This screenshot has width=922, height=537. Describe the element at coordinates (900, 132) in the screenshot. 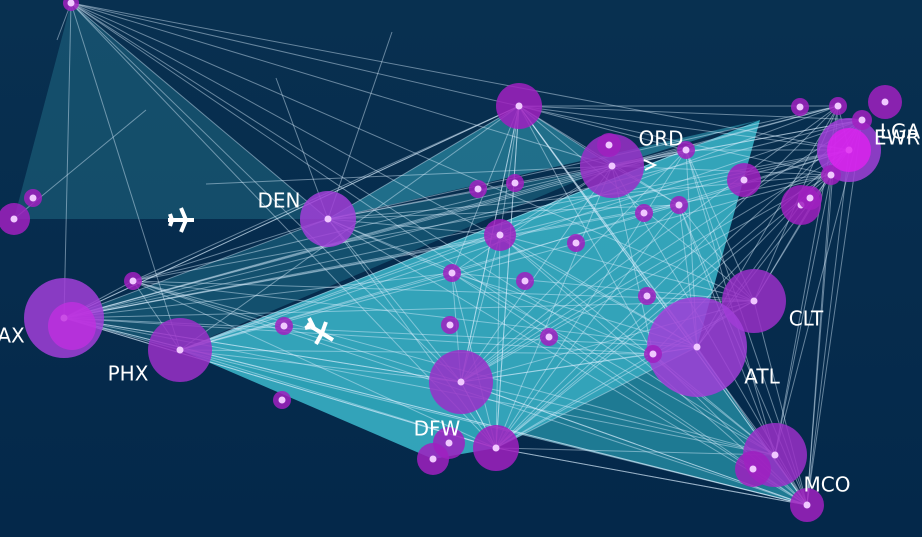

I see `airport-label: LGA` at that location.